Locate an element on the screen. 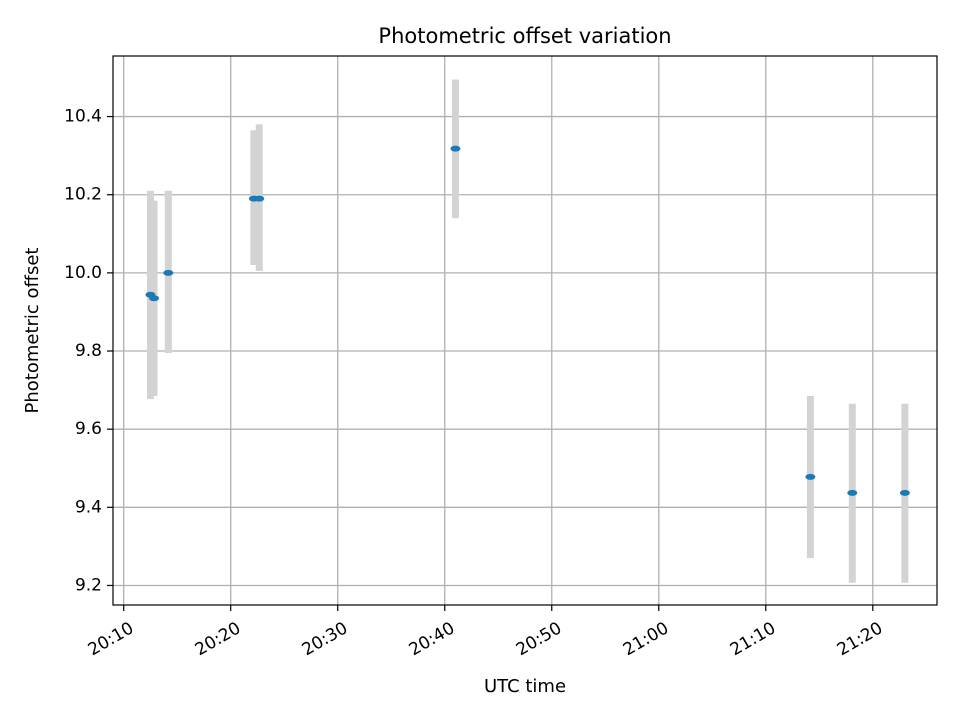  y-tick-label: 9.8 is located at coordinates (88, 351).